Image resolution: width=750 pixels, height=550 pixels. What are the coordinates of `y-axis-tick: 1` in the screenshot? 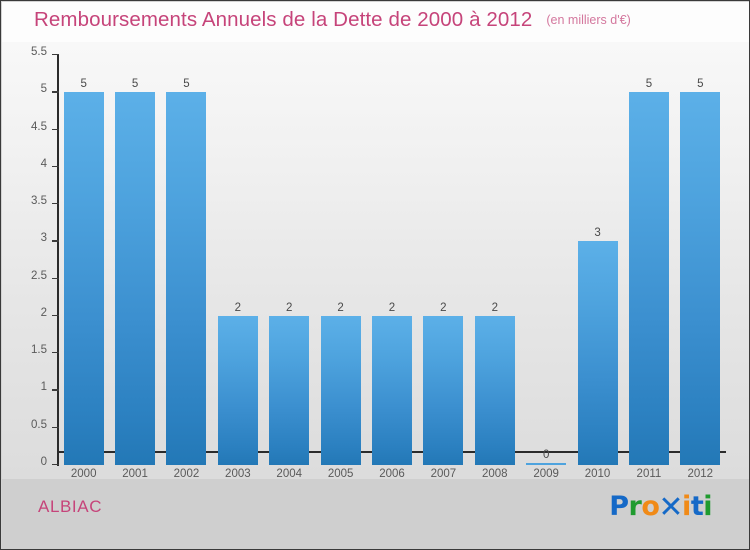 It's located at (30, 387).